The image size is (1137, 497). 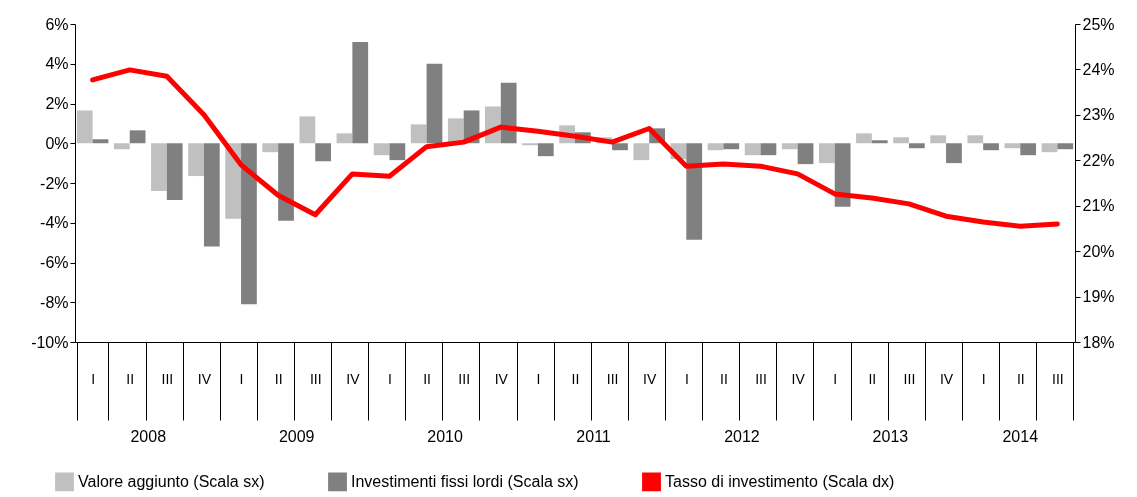 What do you see at coordinates (1098, 69) in the screenshot?
I see `y2-tick-label: 24%` at bounding box center [1098, 69].